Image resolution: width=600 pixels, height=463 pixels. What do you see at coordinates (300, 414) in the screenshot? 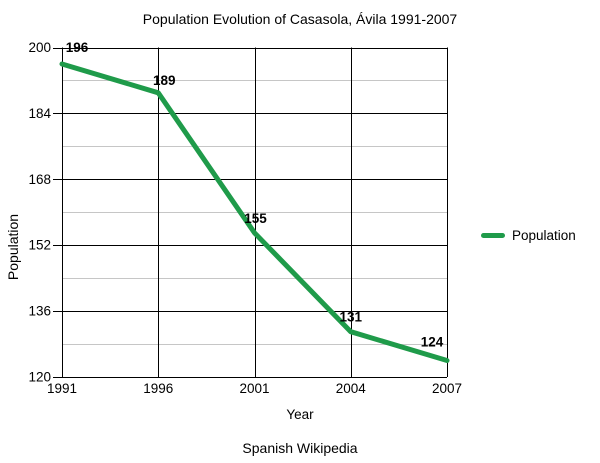
I see `x-axis-title: Year` at bounding box center [300, 414].